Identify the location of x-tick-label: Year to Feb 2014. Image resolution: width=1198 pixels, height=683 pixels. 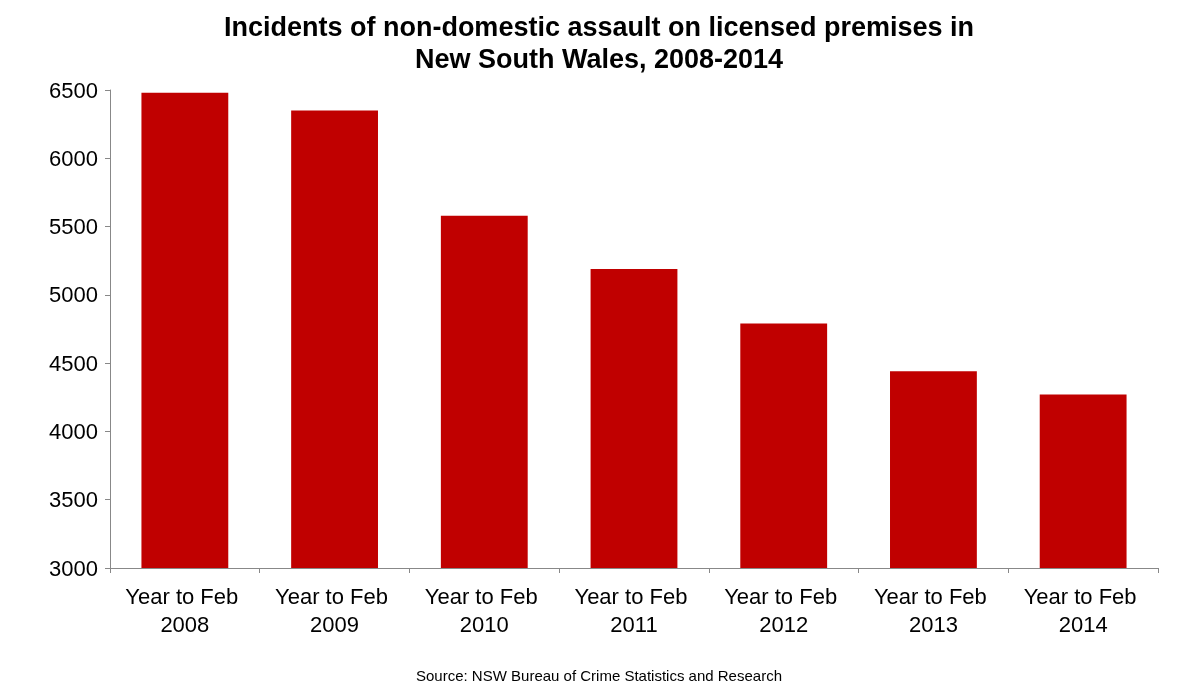
(1083, 610).